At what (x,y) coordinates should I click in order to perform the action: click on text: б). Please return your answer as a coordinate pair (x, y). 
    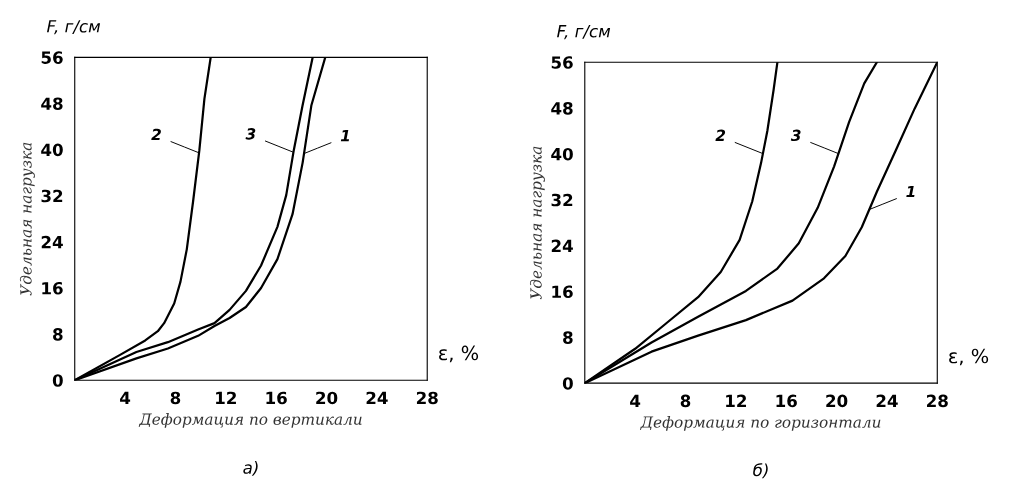
    Looking at the image, I should click on (760, 471).